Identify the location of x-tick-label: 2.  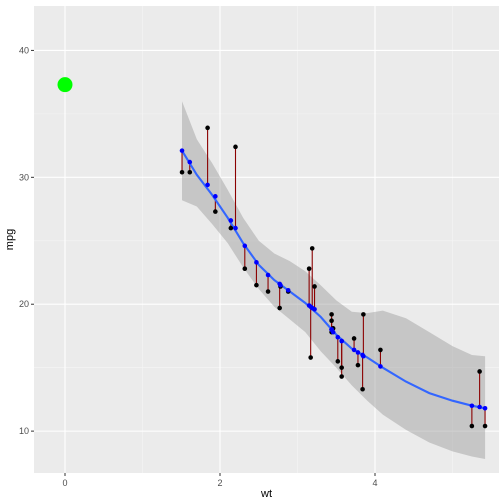
(219, 483).